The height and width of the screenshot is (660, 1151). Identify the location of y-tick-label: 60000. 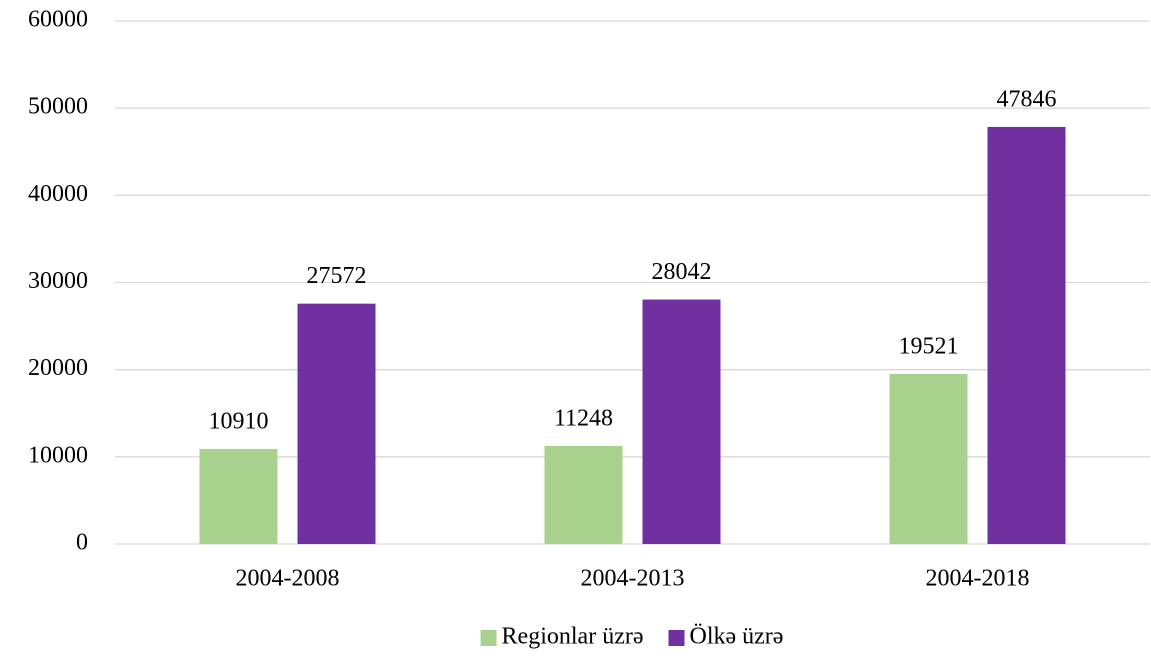
(58, 20).